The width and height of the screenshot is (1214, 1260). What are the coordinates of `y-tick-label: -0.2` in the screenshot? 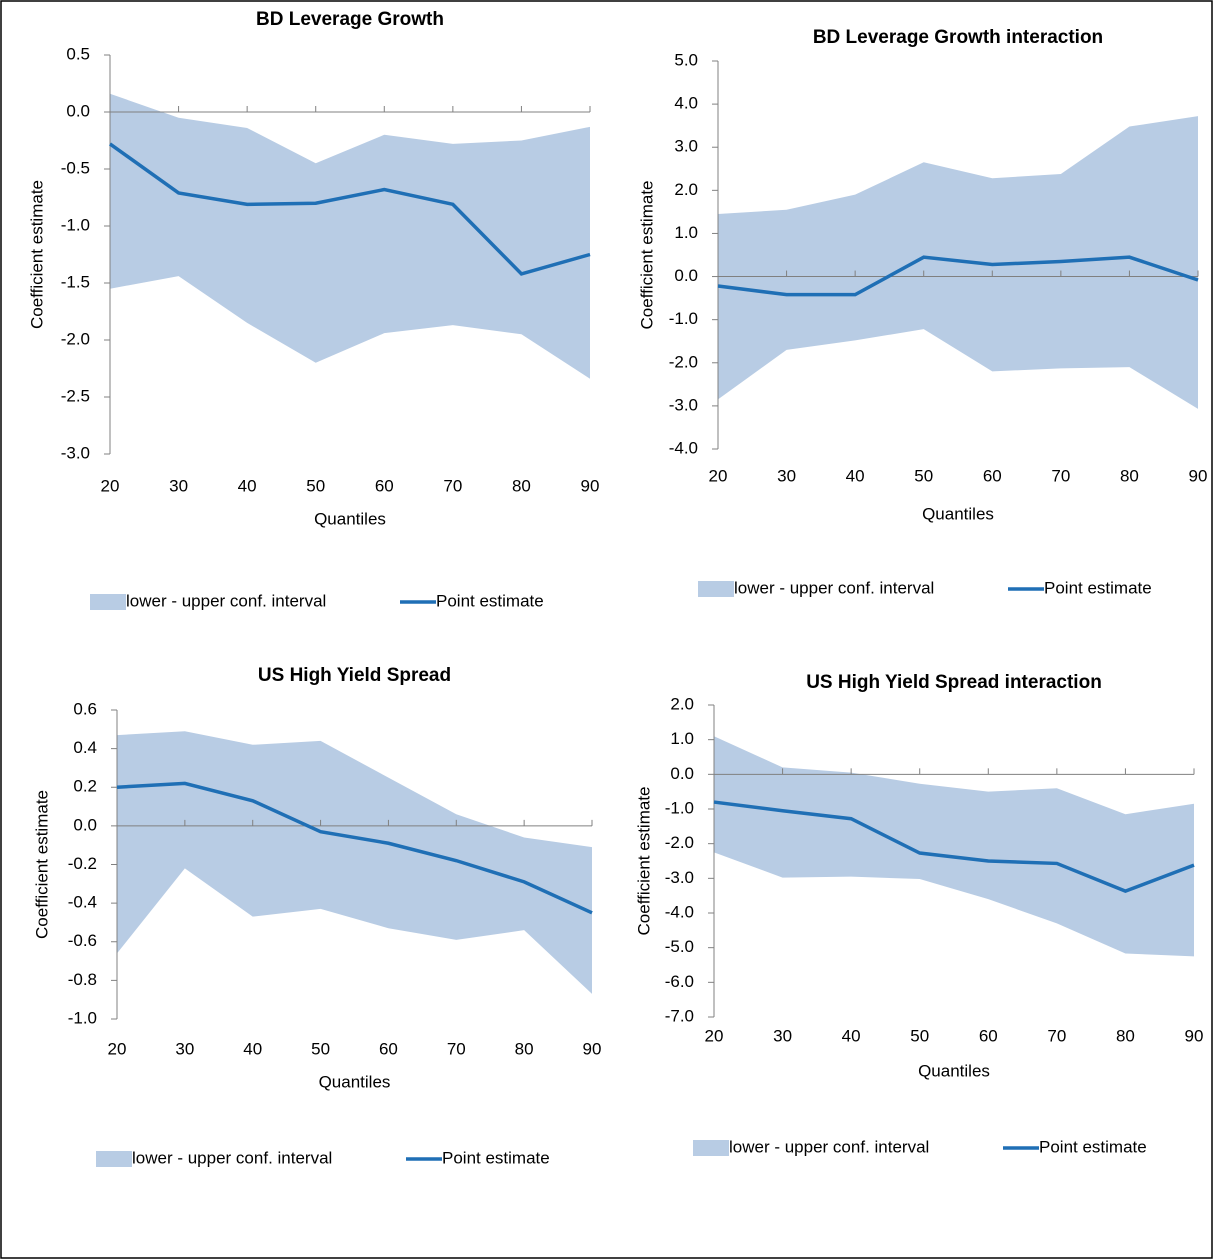 It's located at (82, 863).